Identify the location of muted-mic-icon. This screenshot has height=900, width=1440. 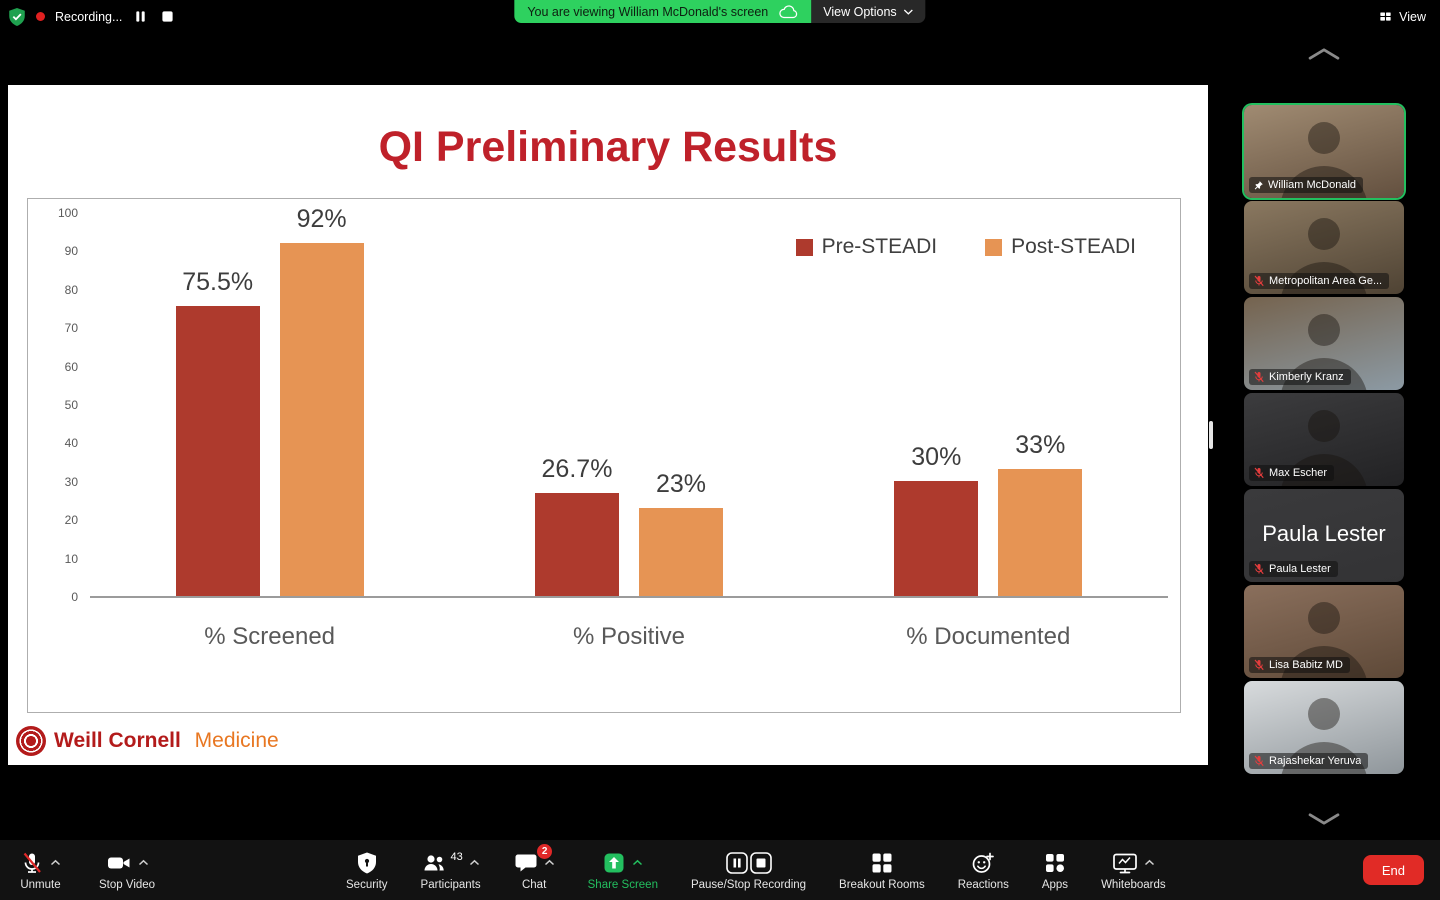
(1259, 665).